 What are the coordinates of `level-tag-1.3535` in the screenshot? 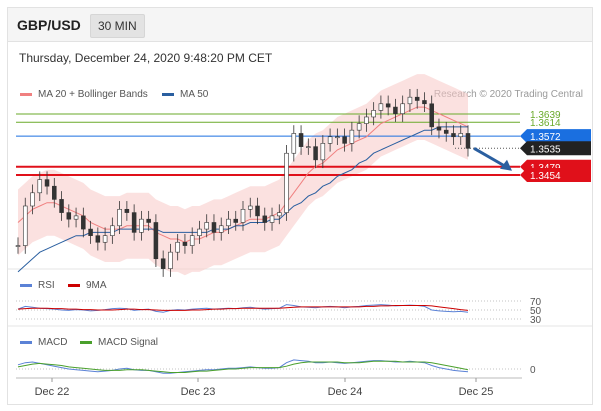 It's located at (555, 148).